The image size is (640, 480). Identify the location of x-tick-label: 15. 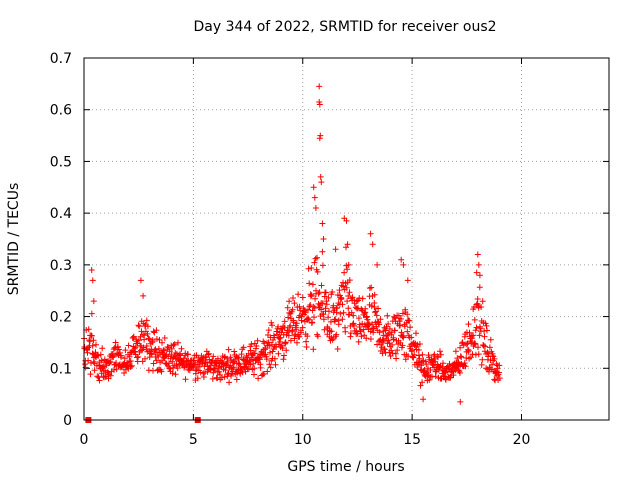
(412, 440).